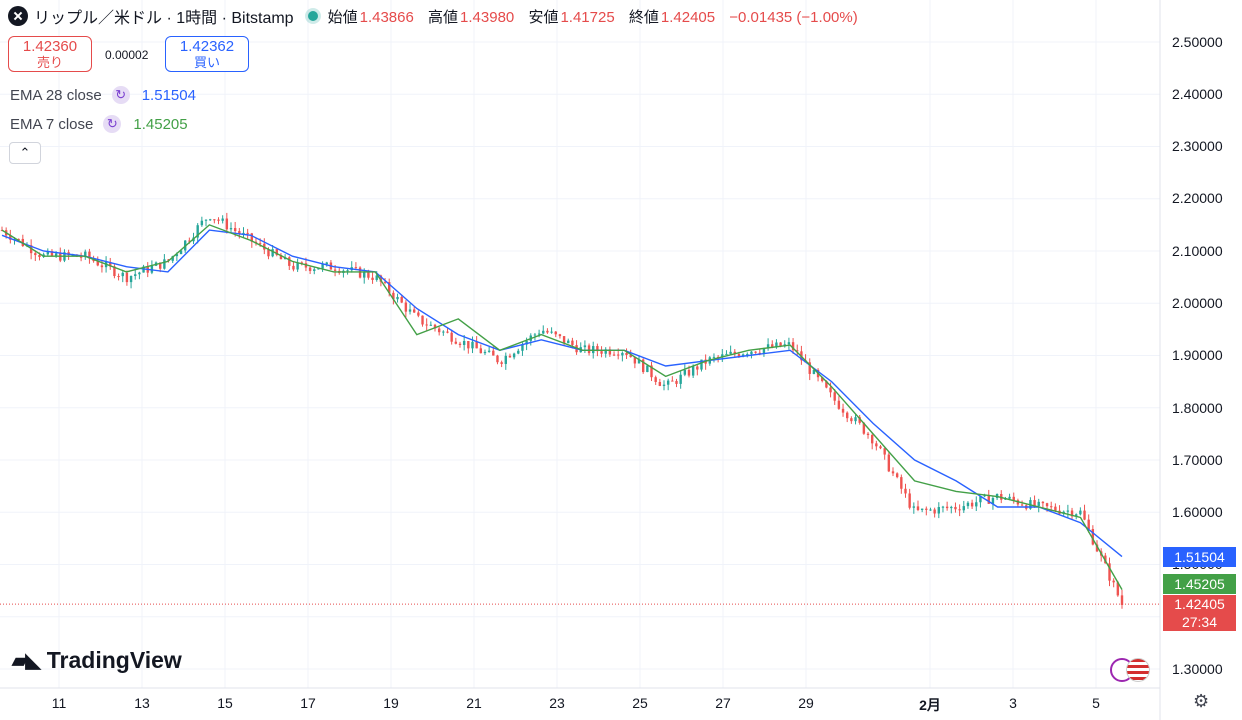 This screenshot has width=1242, height=720. I want to click on sell-button: 1.42360 売り, so click(50, 54).